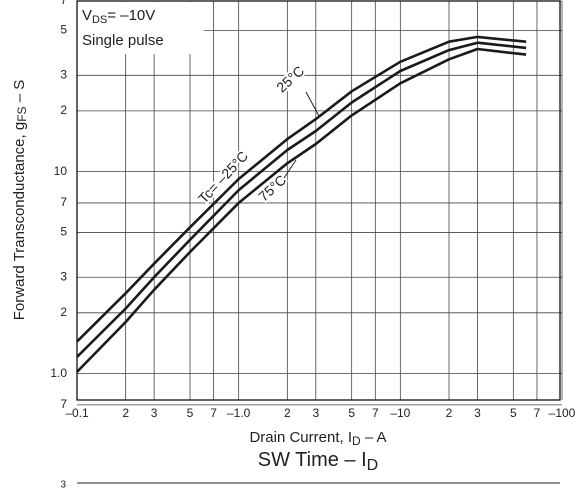  I want to click on x-title-main: Drain Current, I, so click(300, 437).